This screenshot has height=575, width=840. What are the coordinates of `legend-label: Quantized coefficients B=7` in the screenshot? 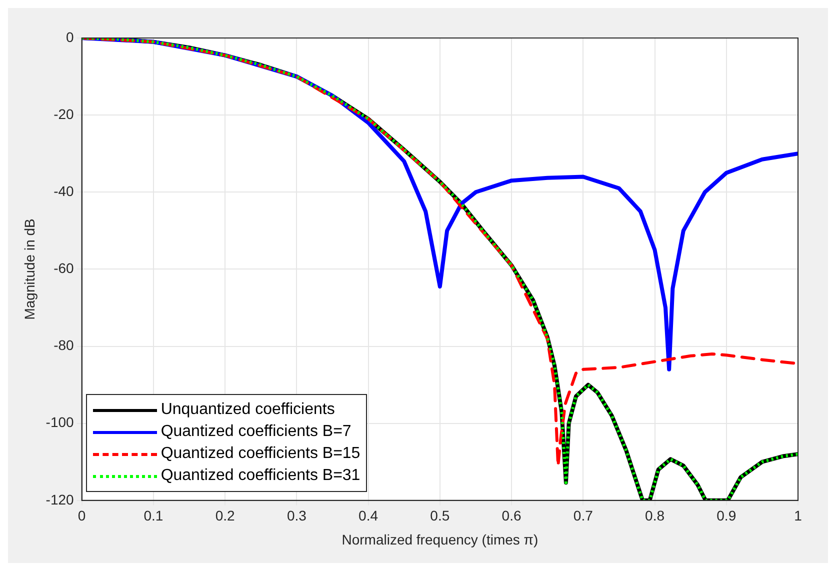 It's located at (256, 432).